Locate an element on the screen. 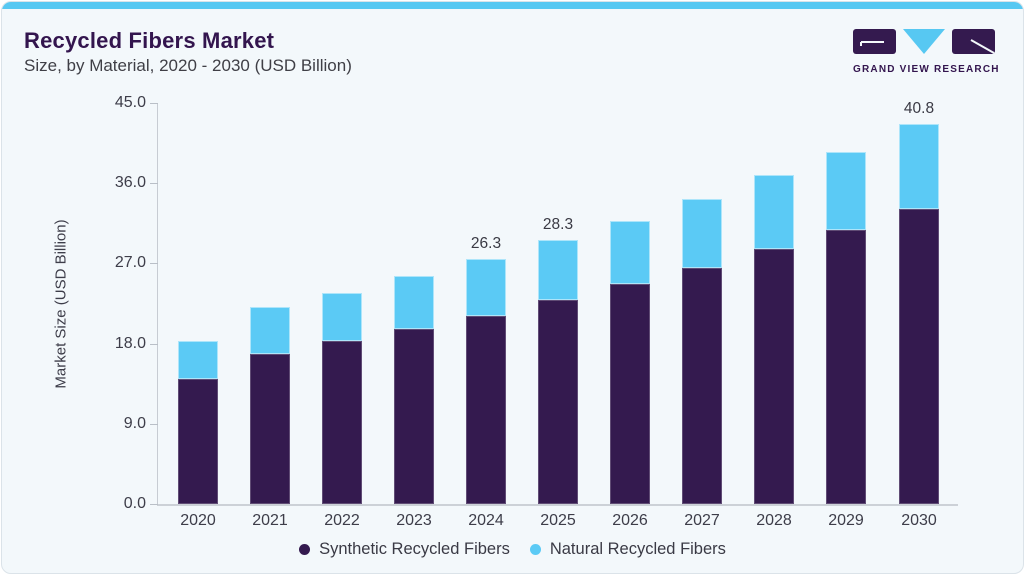 The width and height of the screenshot is (1025, 576). bar-total-label-2025: 28.3 is located at coordinates (558, 224).